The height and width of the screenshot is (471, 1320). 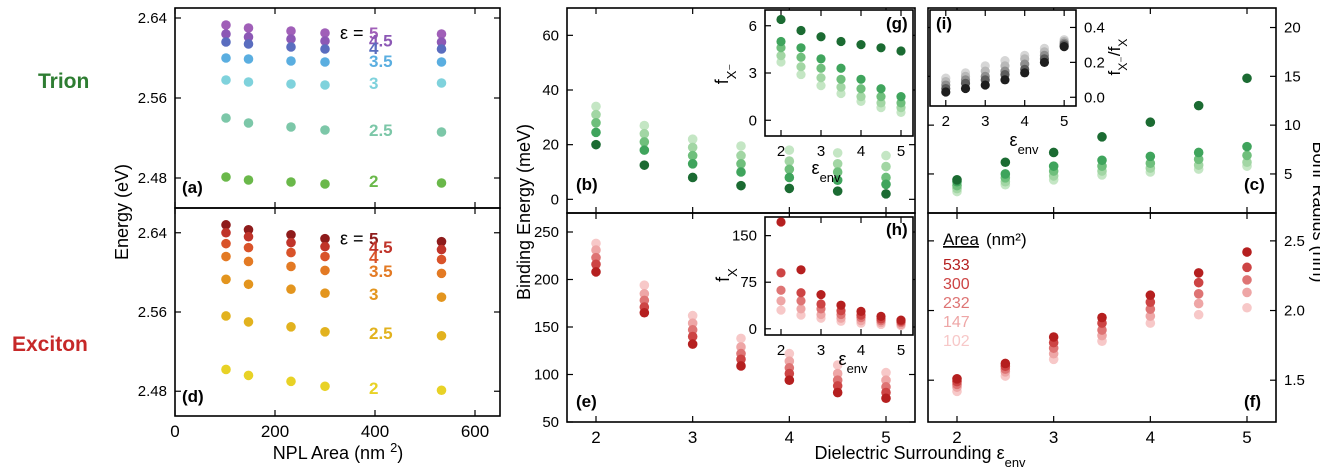 I want to click on panel-d-ytick-label: 2.64, so click(x=152, y=233).